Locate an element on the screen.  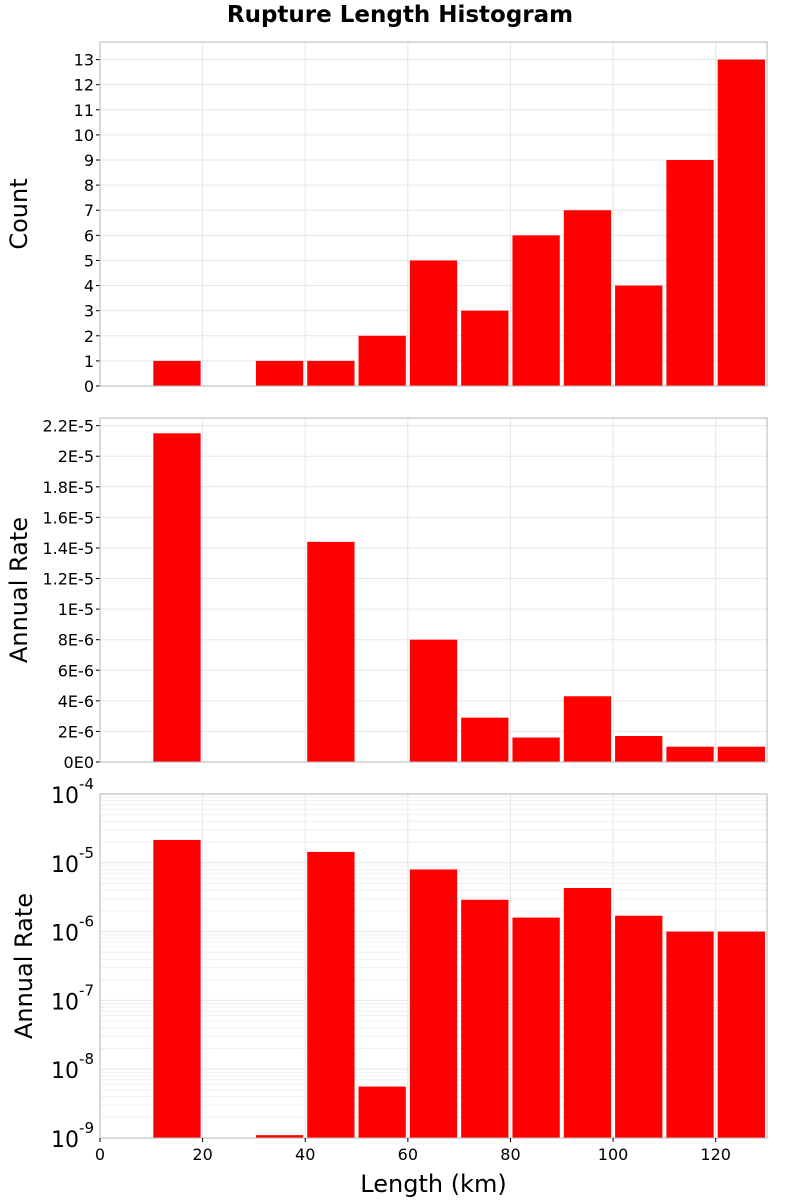
y-tick-label: 8E-6 is located at coordinates (76, 640).